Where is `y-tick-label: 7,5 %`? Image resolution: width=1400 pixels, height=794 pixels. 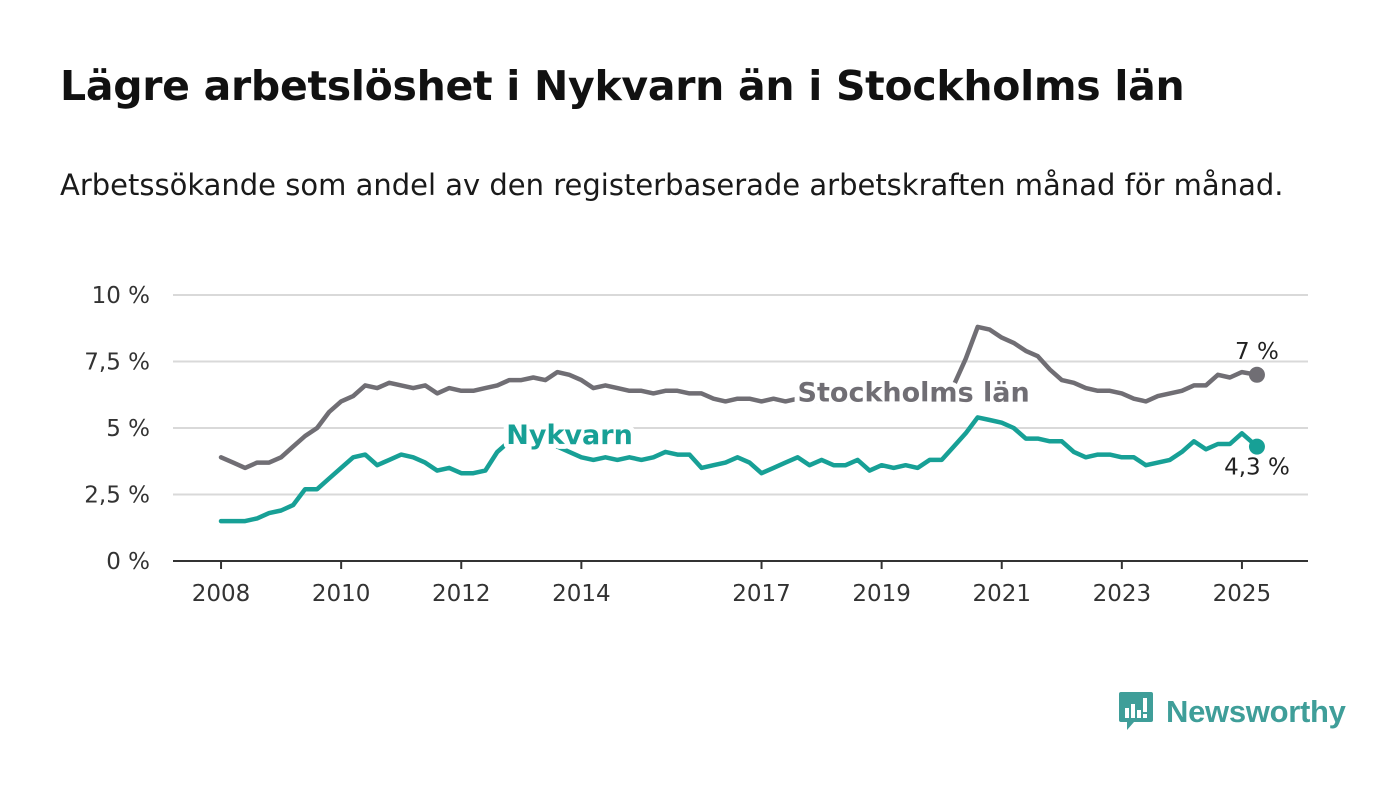 y-tick-label: 7,5 % is located at coordinates (117, 363).